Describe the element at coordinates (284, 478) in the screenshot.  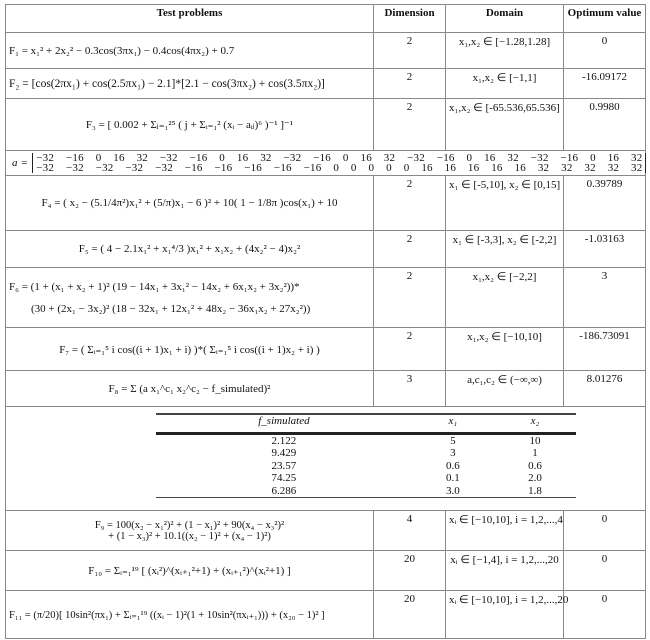
I see `sim-f: 74.25` at that location.